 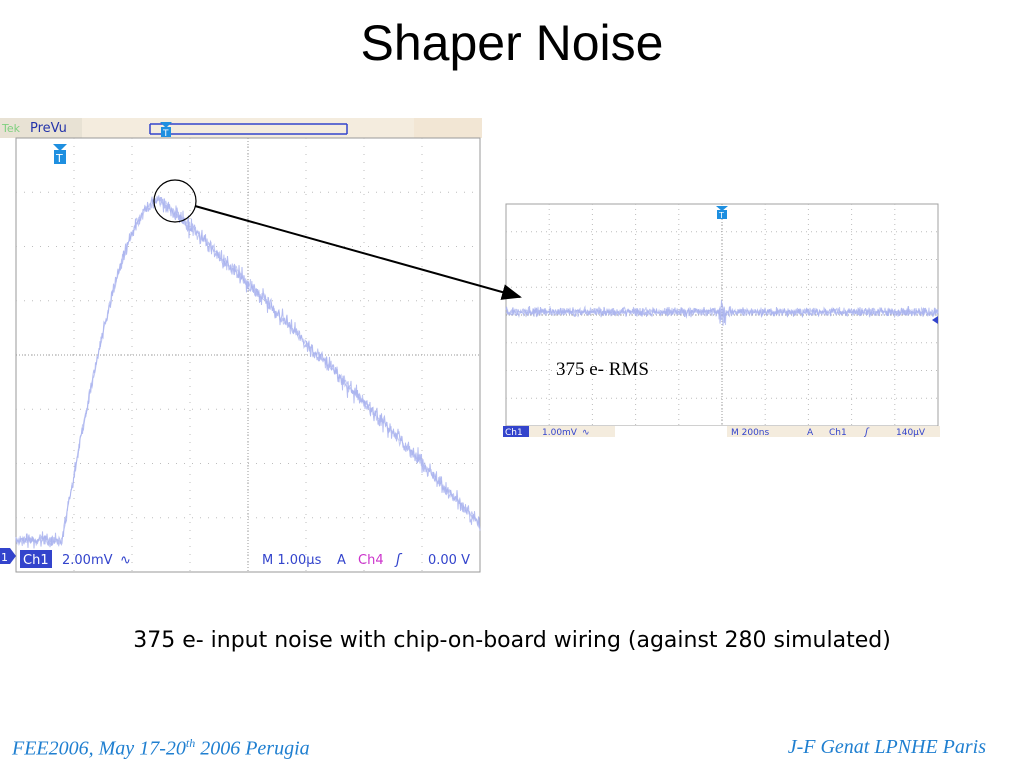 I want to click on main-trigger-mode: A, so click(x=341, y=560).